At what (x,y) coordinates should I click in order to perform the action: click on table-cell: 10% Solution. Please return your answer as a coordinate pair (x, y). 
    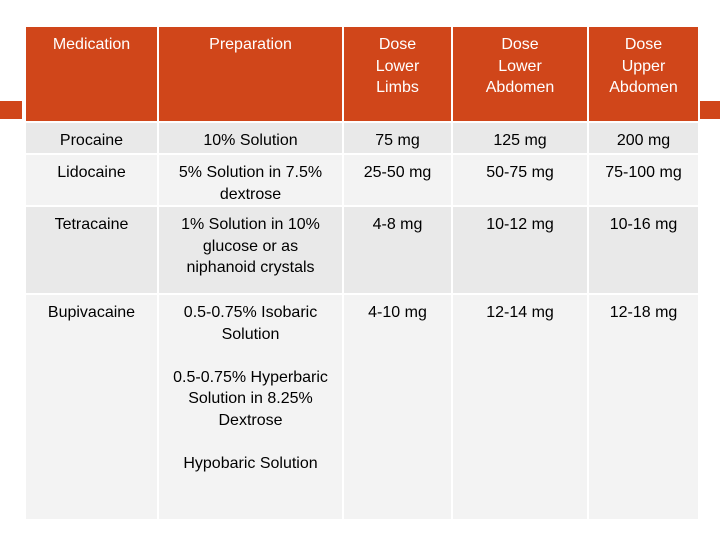
    Looking at the image, I should click on (250, 138).